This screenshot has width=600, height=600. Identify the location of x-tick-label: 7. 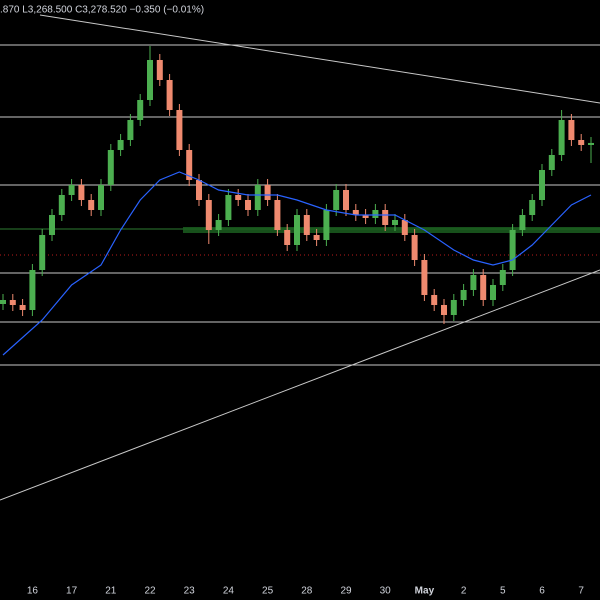
(581, 591).